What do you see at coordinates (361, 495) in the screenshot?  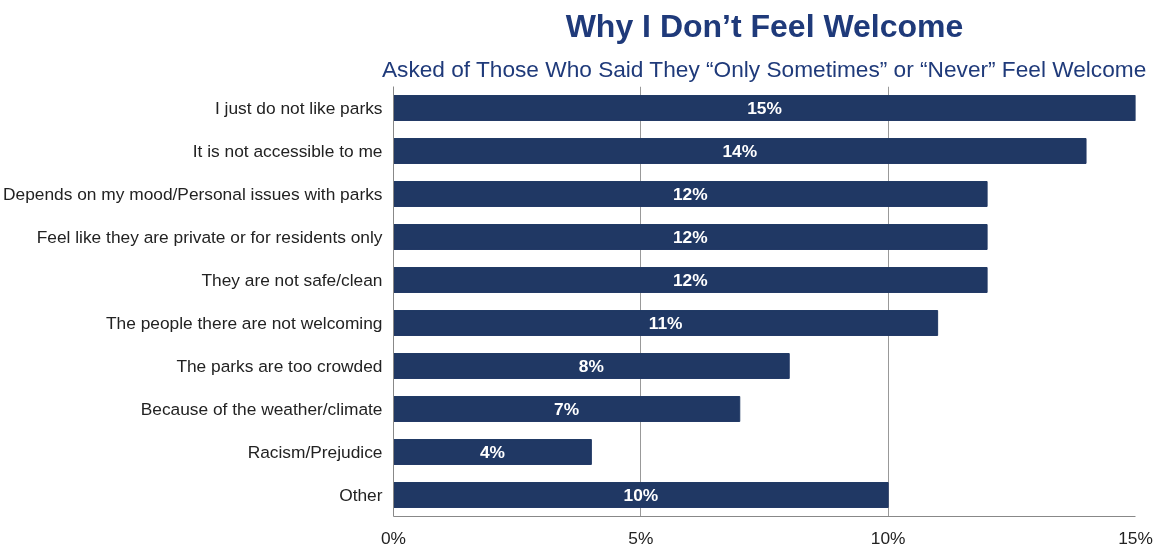 I see `y-tick-label: Other` at bounding box center [361, 495].